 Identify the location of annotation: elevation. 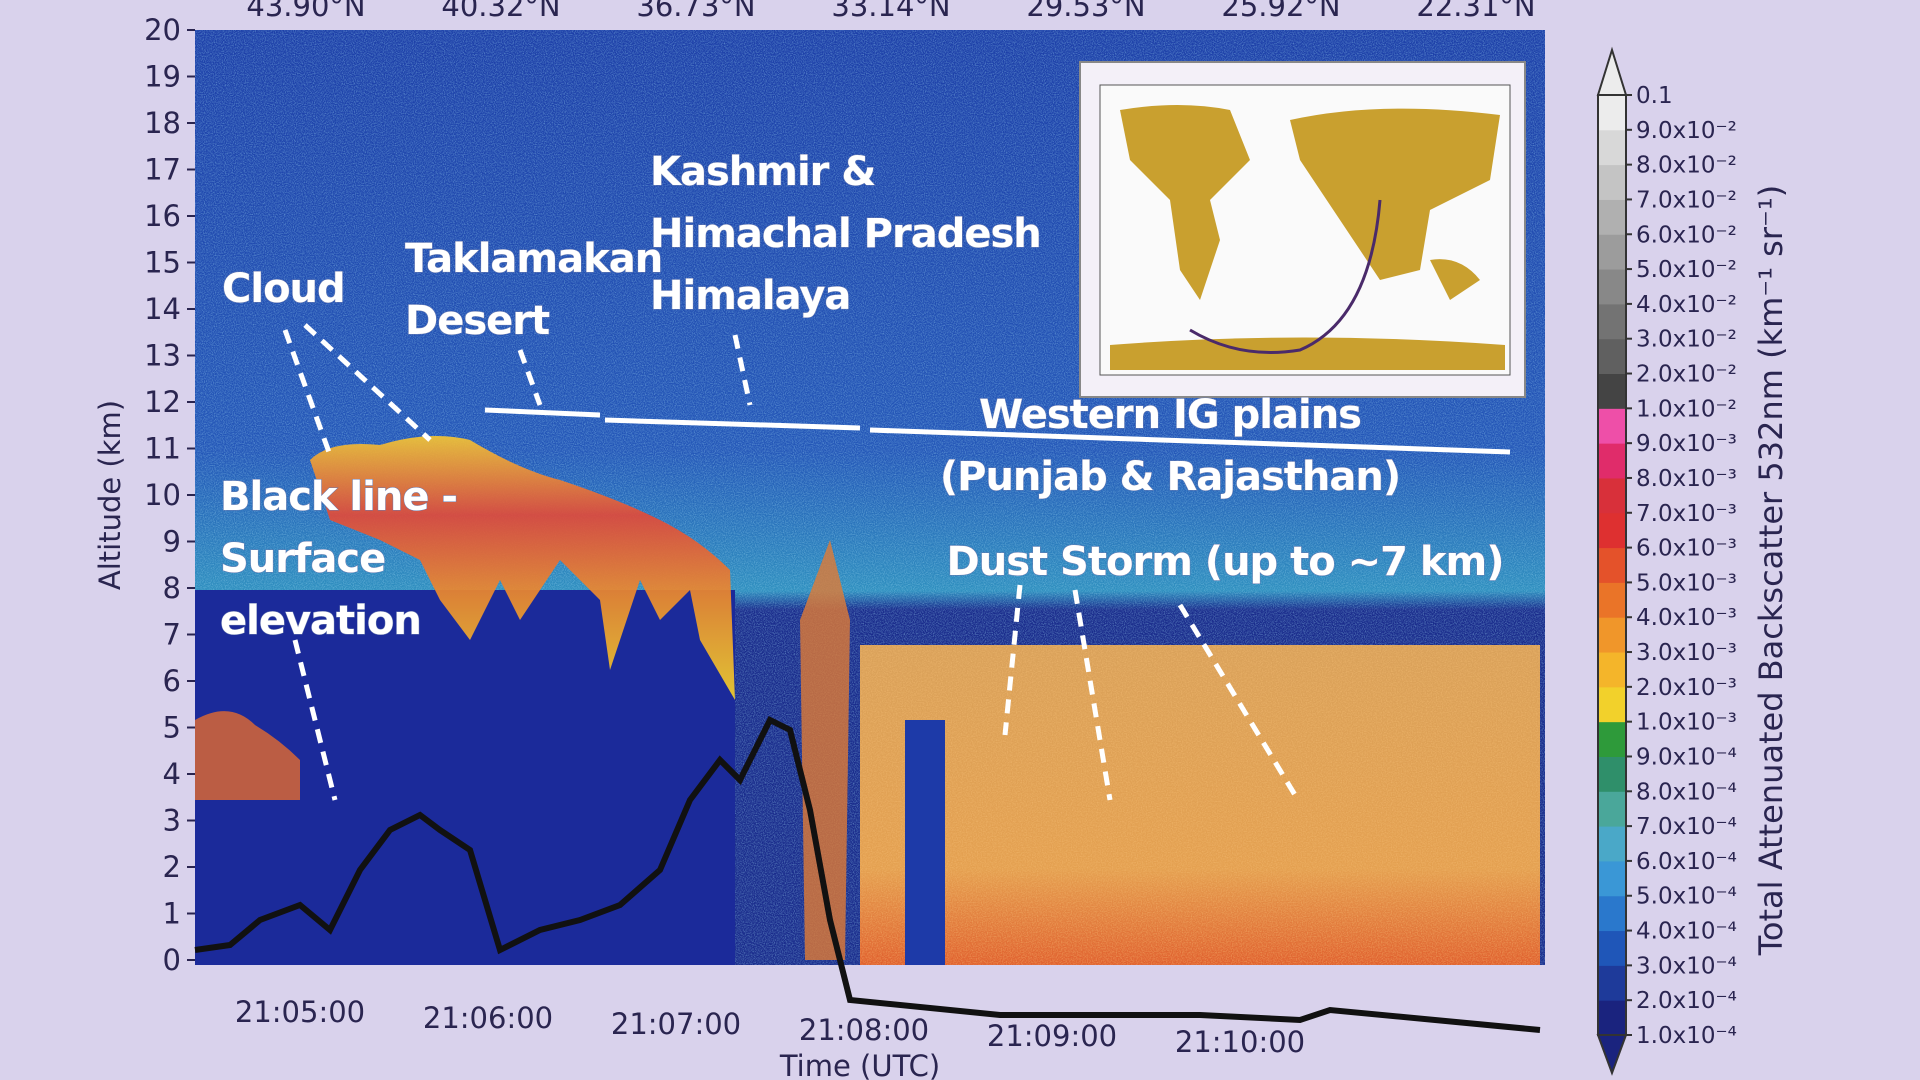
(320, 621).